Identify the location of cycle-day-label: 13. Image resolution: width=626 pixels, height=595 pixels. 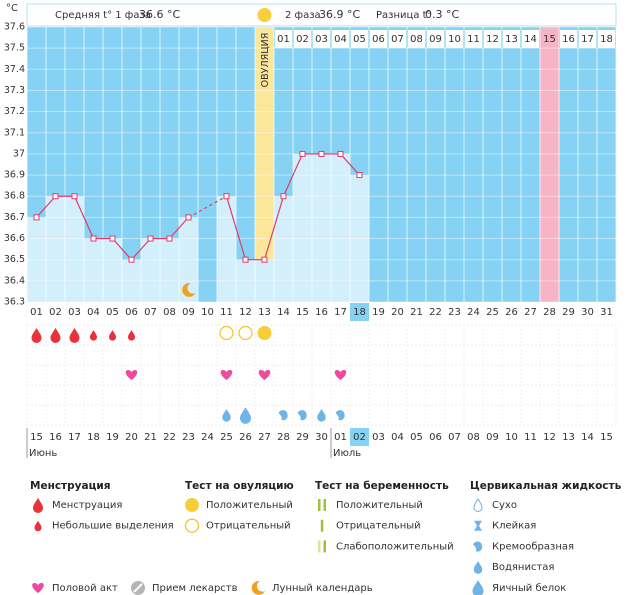
(511, 39).